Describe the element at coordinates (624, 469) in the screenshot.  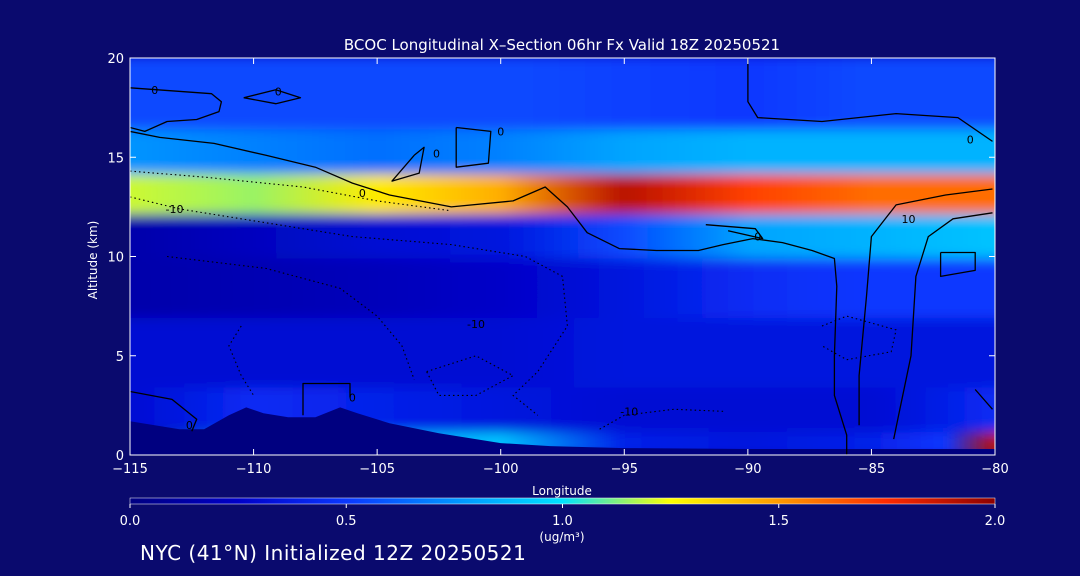
I see `x-tick-label: −95` at that location.